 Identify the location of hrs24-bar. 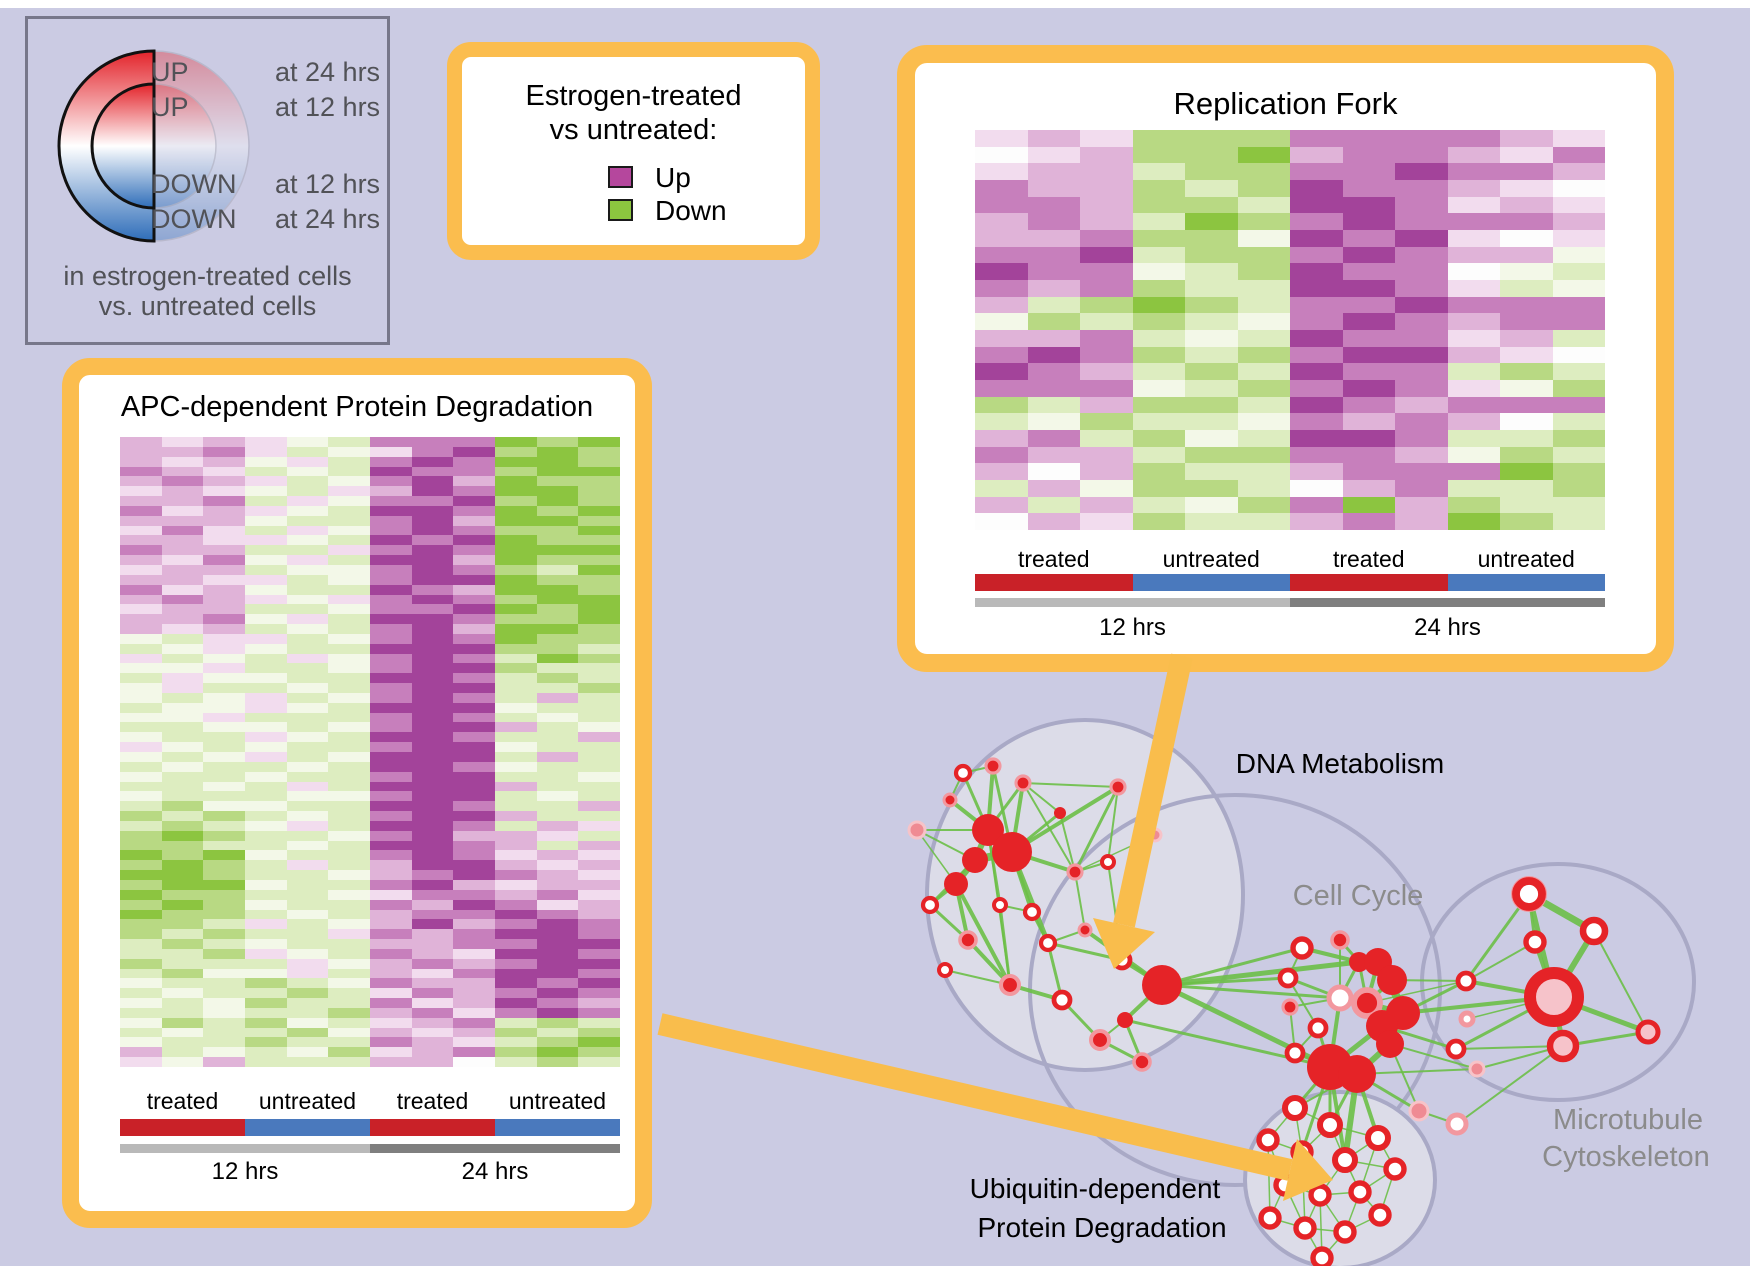
(495, 1148).